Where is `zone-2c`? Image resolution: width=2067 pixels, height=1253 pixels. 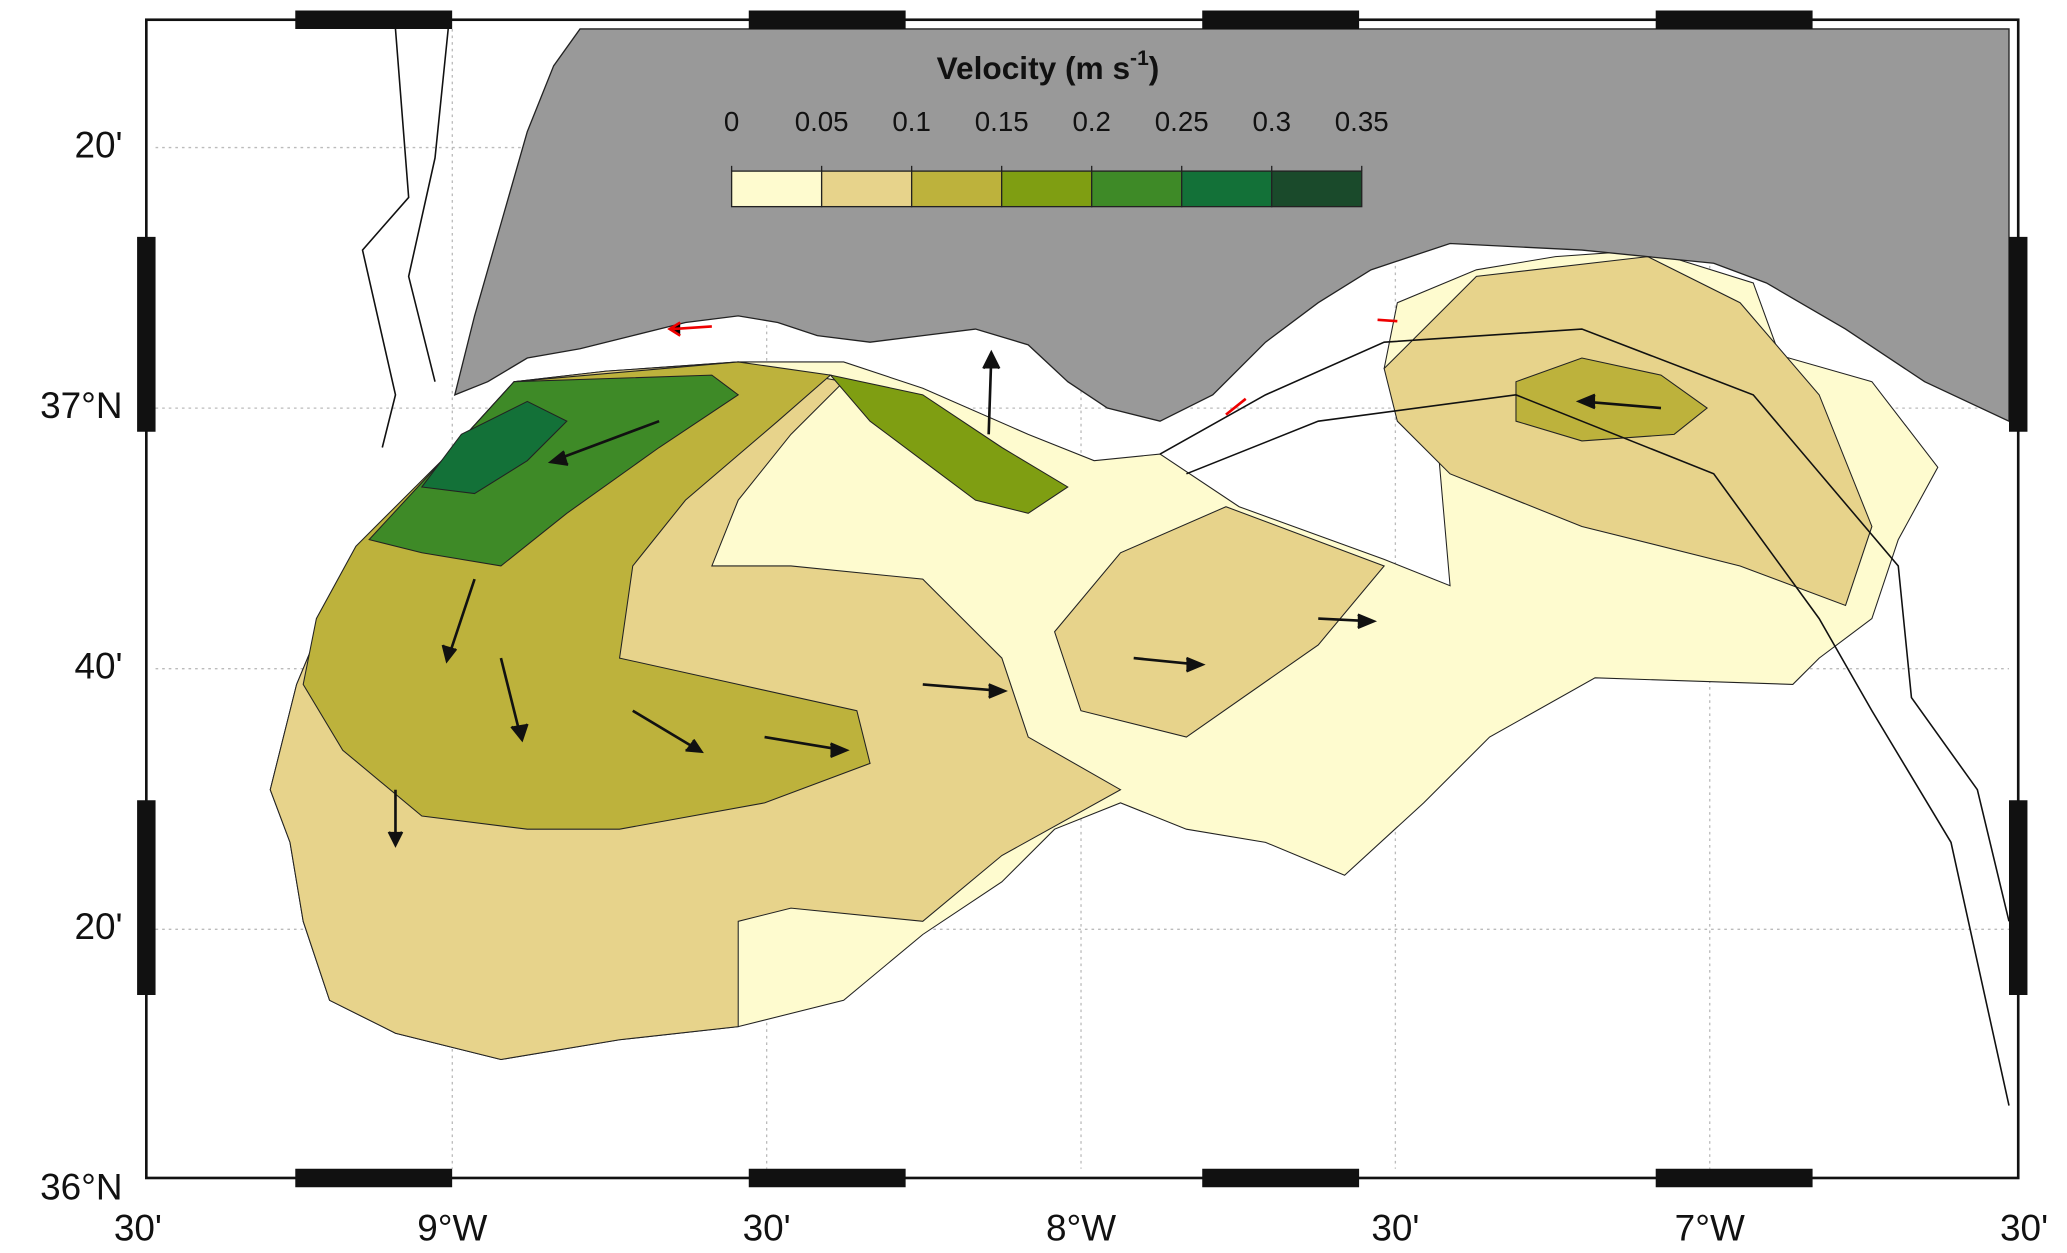 zone-2c is located at coordinates (1611, 399).